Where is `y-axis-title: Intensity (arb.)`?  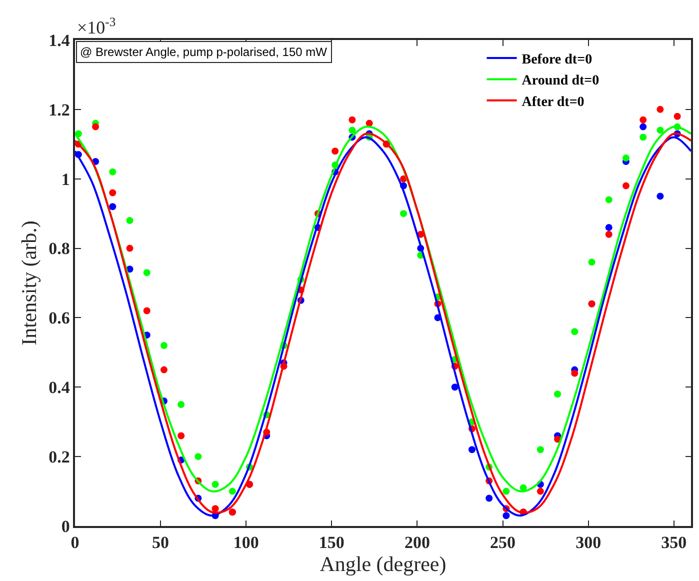 y-axis-title: Intensity (arb.) is located at coordinates (29, 283).